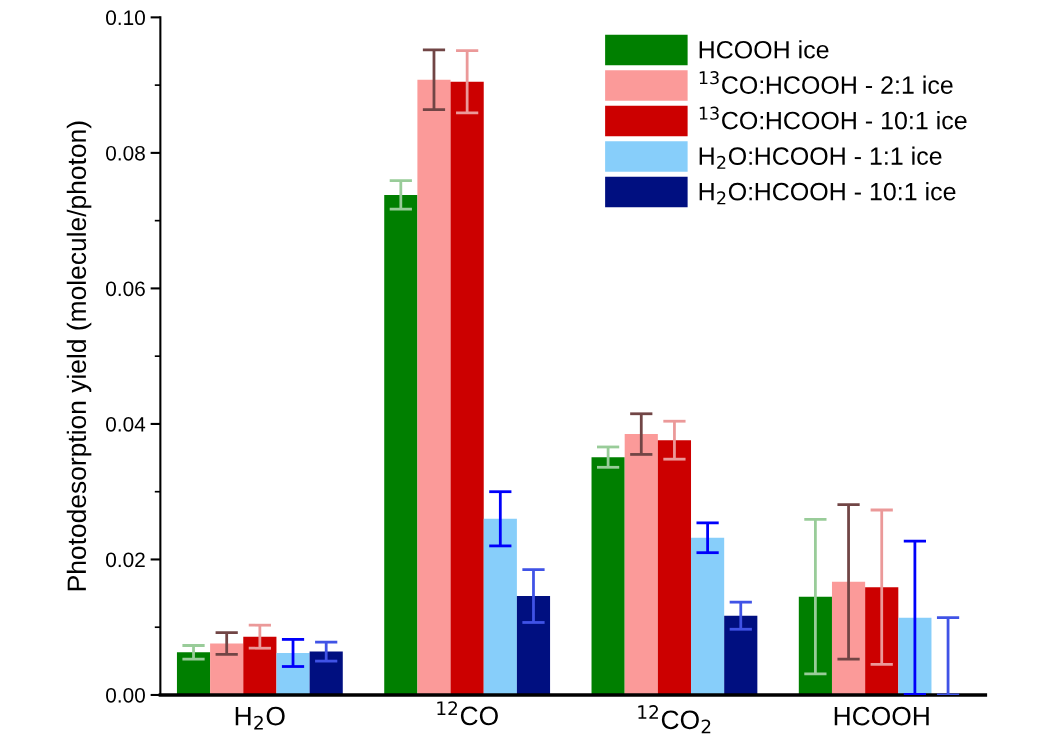 This screenshot has width=1055, height=755. What do you see at coordinates (125, 289) in the screenshot?
I see `y-tick-label: 0.06` at bounding box center [125, 289].